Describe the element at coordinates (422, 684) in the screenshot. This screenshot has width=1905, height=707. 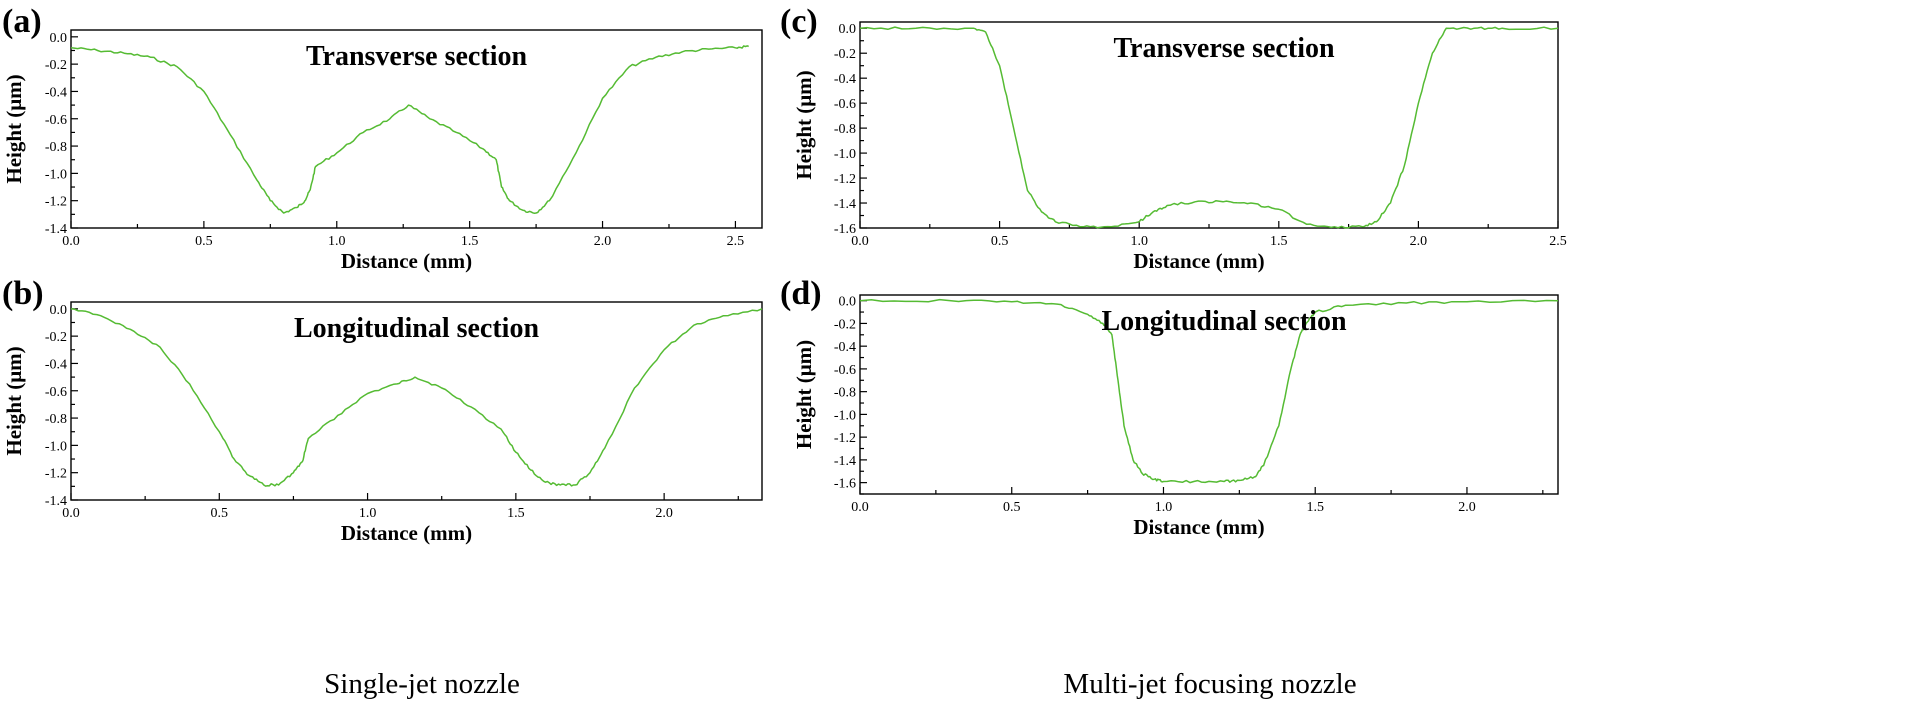
I see `caption-left: Single-jet nozzle` at that location.